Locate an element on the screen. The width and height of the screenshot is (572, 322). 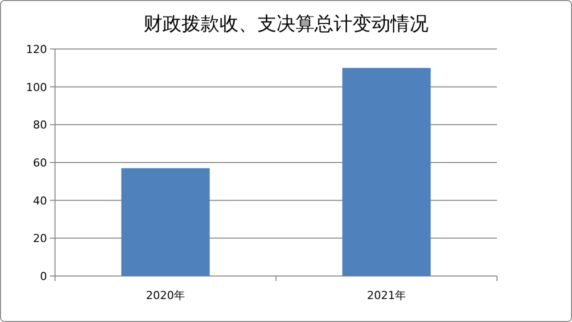
y-tick-label: 100 is located at coordinates (36, 87).